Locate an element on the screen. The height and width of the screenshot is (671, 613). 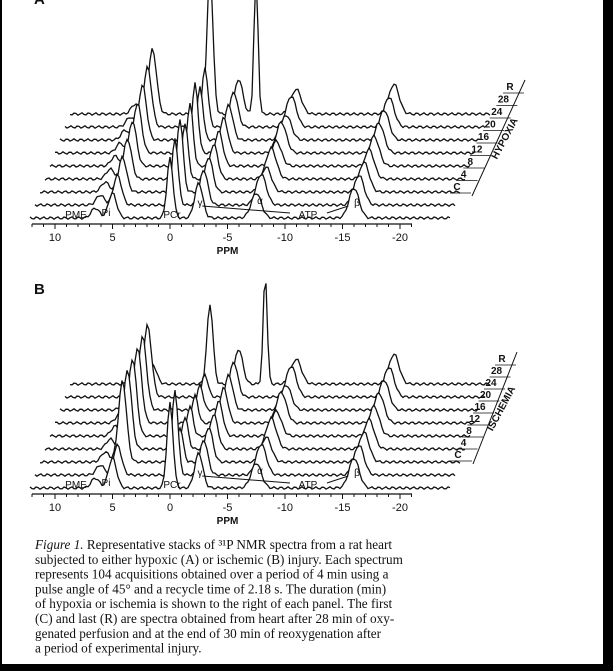
panel-label: B is located at coordinates (39, 289).